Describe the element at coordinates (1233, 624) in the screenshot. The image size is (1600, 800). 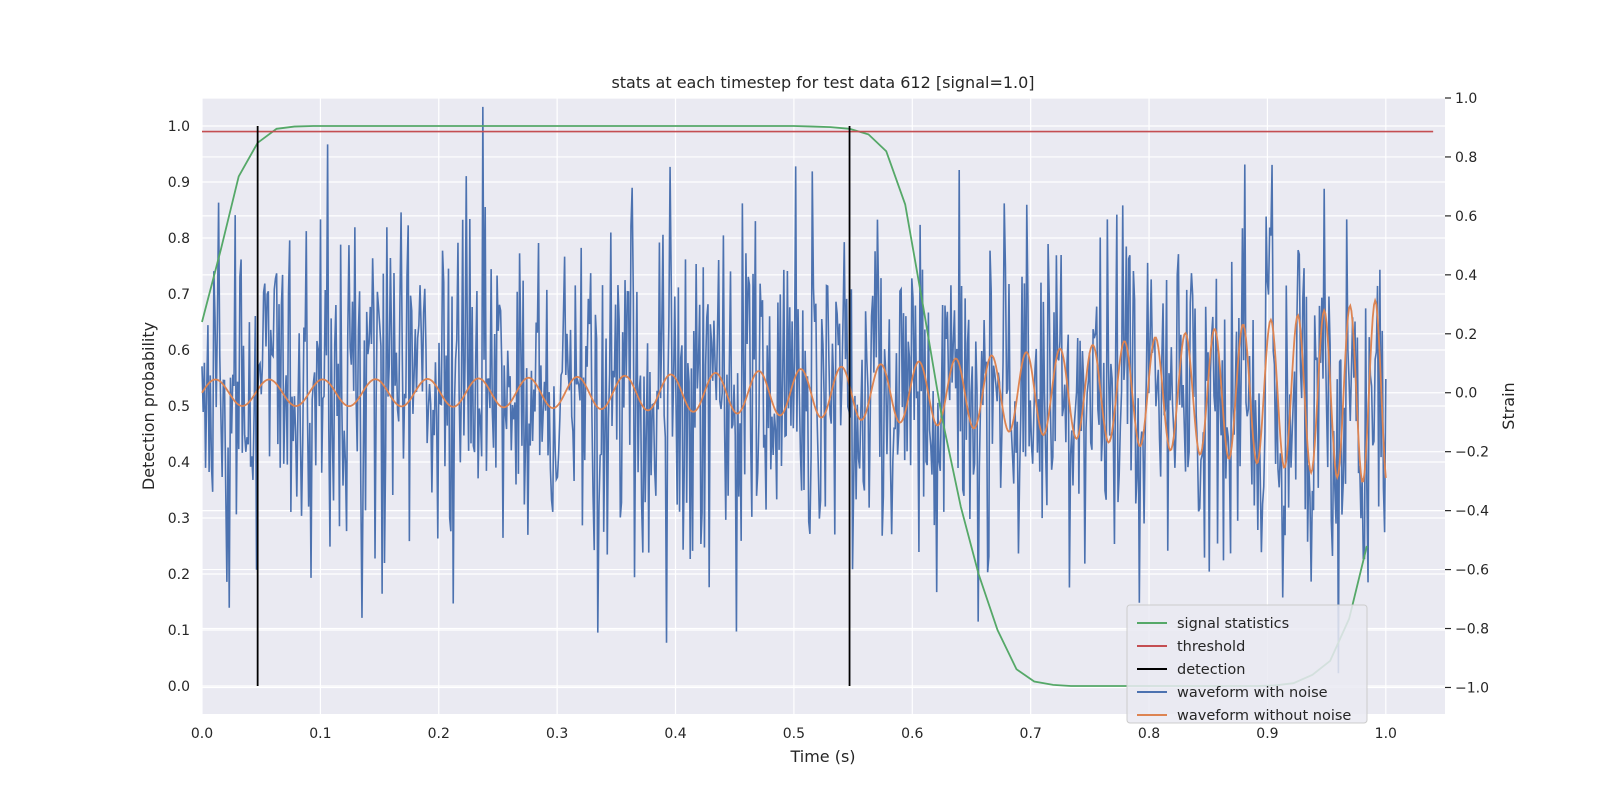
I see `legend-label: signal statistics` at that location.